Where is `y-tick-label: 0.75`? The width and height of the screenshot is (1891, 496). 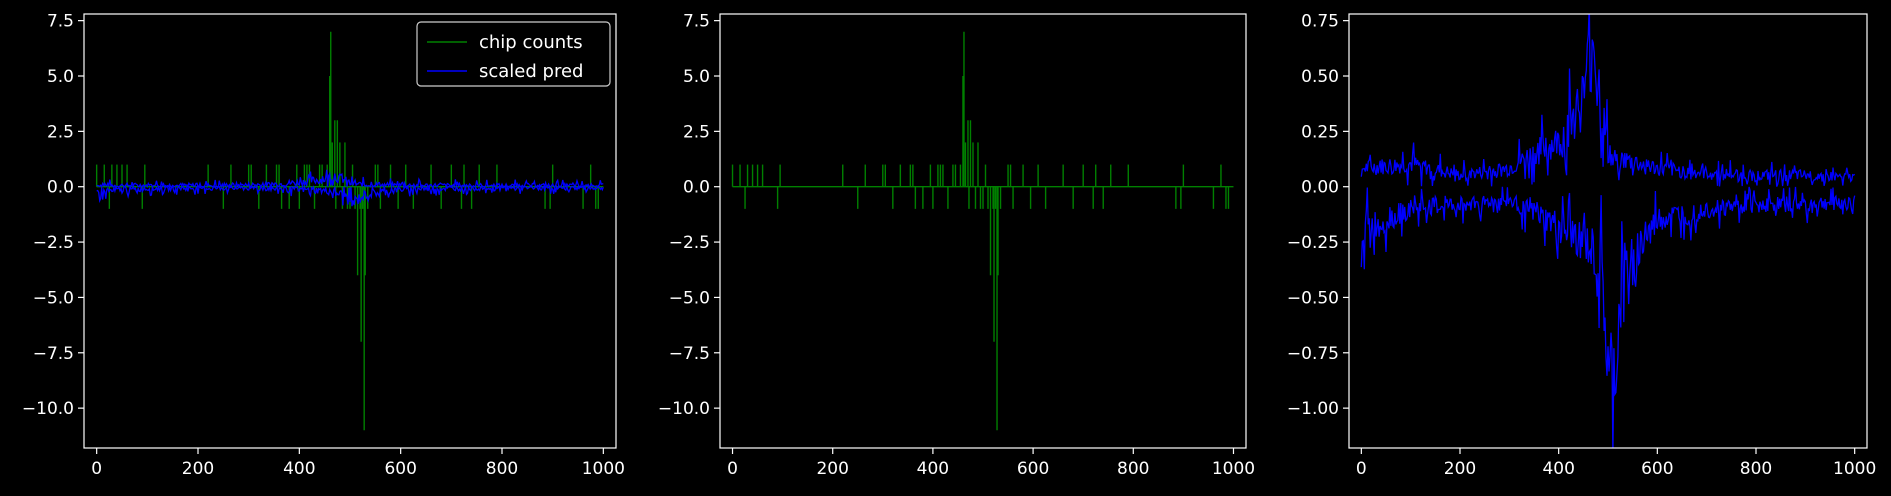
y-tick-label: 0.75 is located at coordinates (1320, 22).